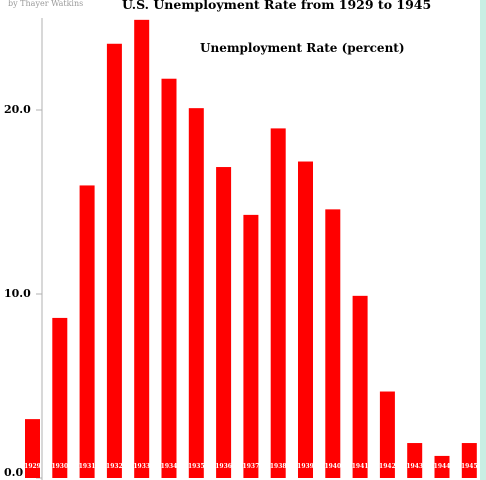  Describe the element at coordinates (332, 466) in the screenshot. I see `bar-year-label: 1940` at that location.